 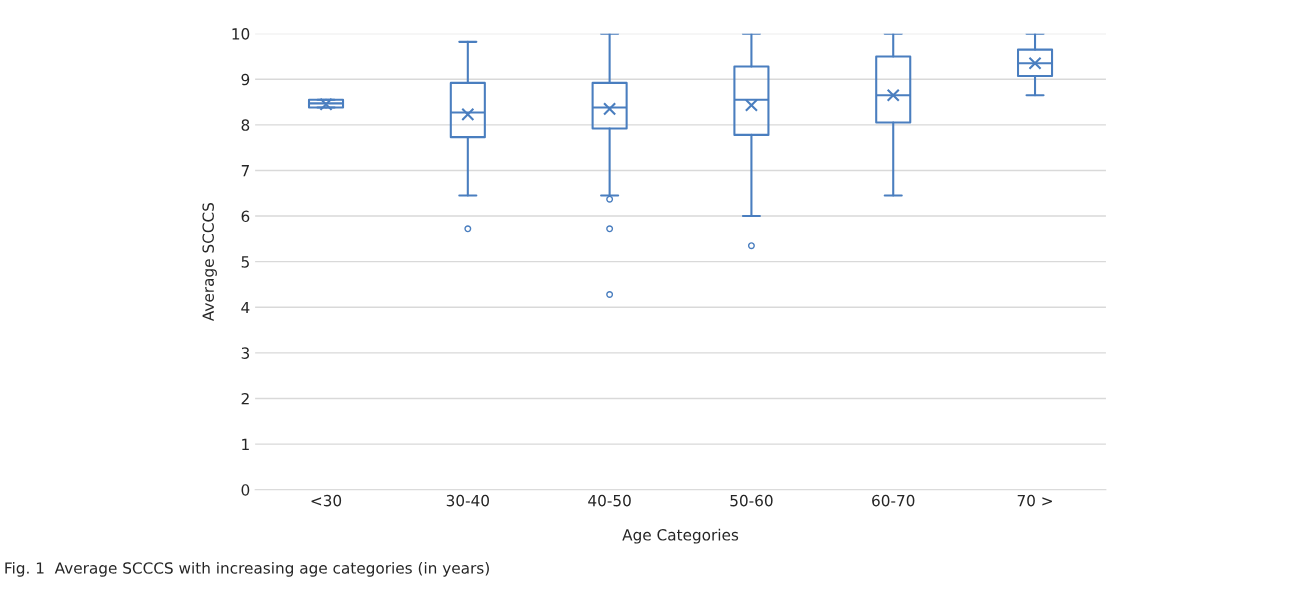 I want to click on caption: Fig. 1 Average SCCCS with increasing age categories (in years), so click(x=247, y=569).